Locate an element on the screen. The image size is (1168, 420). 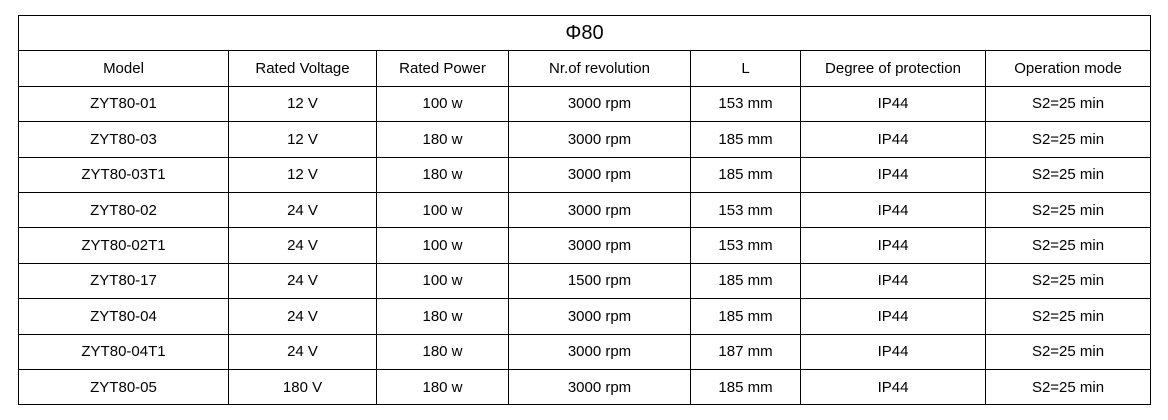
data-cell: ZYT80-17 is located at coordinates (123, 281).